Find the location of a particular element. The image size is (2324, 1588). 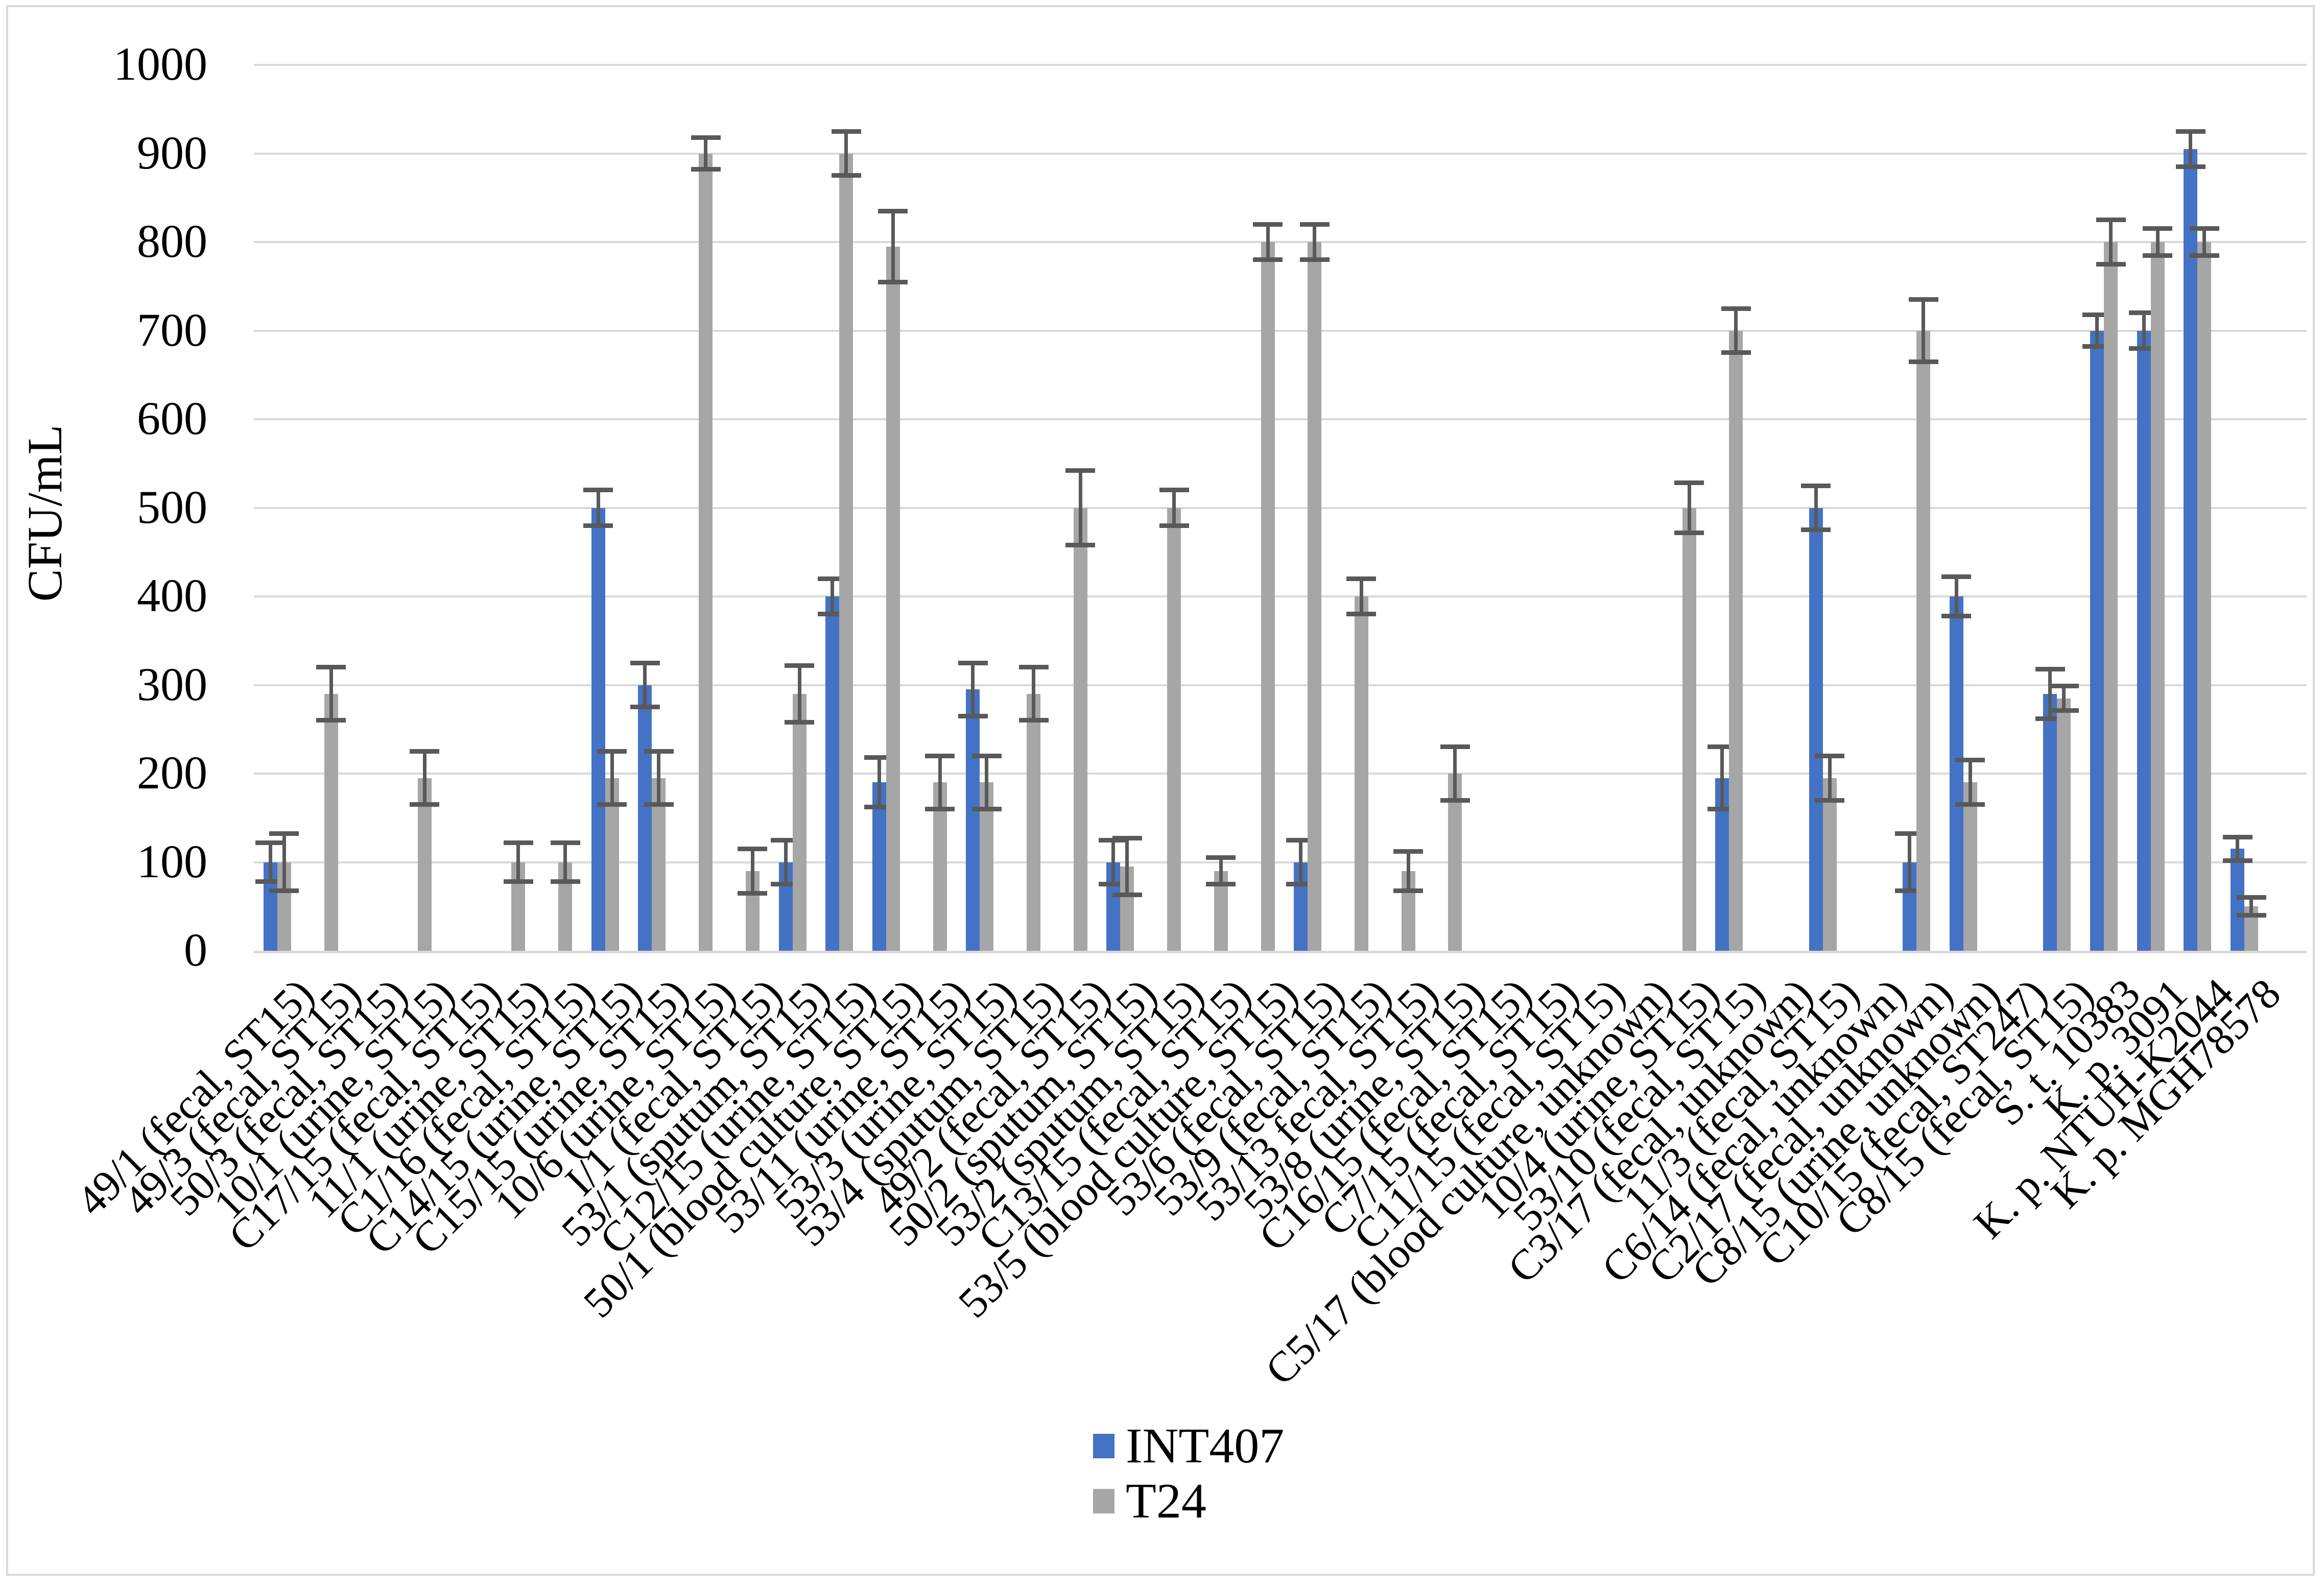

error-cap-bottom-T24-53/3 (urine, ST15) is located at coordinates (986, 809).